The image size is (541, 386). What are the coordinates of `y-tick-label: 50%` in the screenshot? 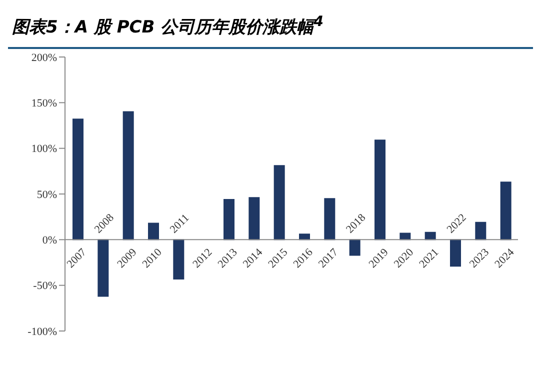 It's located at (46, 194).